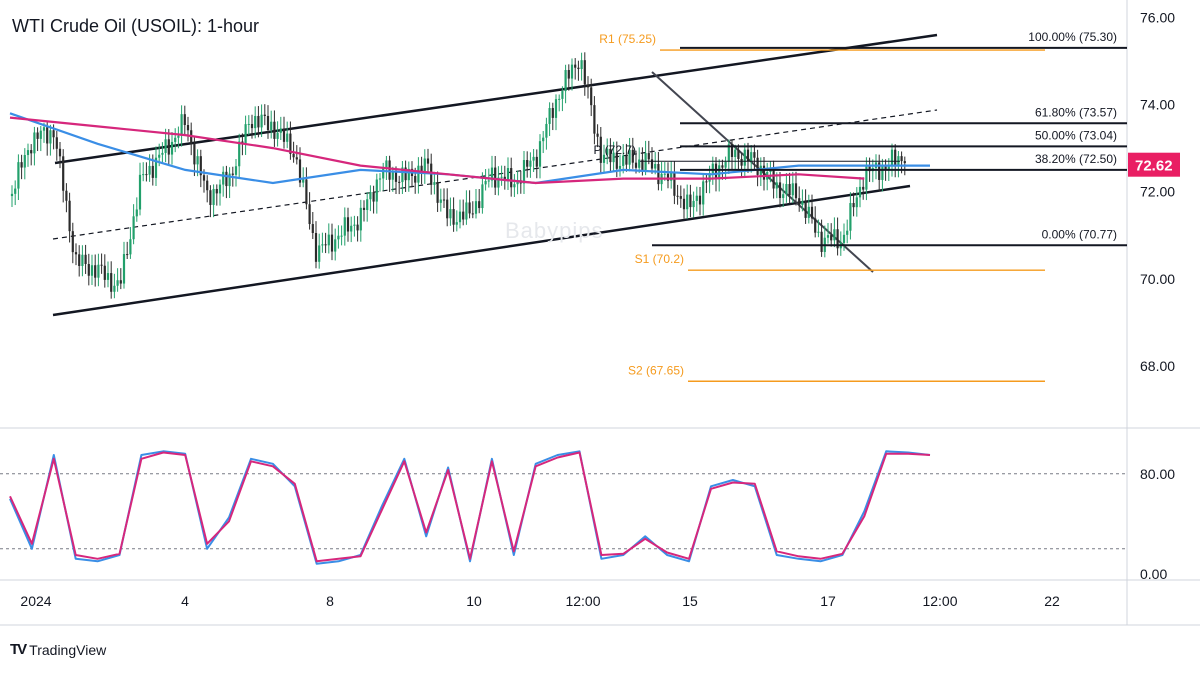 This screenshot has height=675, width=1200. Describe the element at coordinates (582, 601) in the screenshot. I see `x-tick-label: 12:00` at that location.